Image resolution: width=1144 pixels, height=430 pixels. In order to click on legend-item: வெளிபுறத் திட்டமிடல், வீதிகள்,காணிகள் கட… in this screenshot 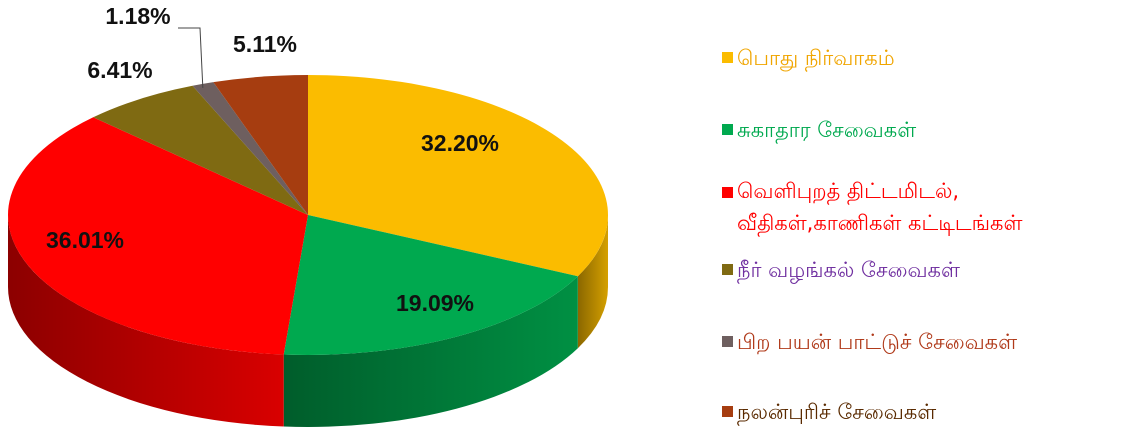, I will do `click(872, 207)`.